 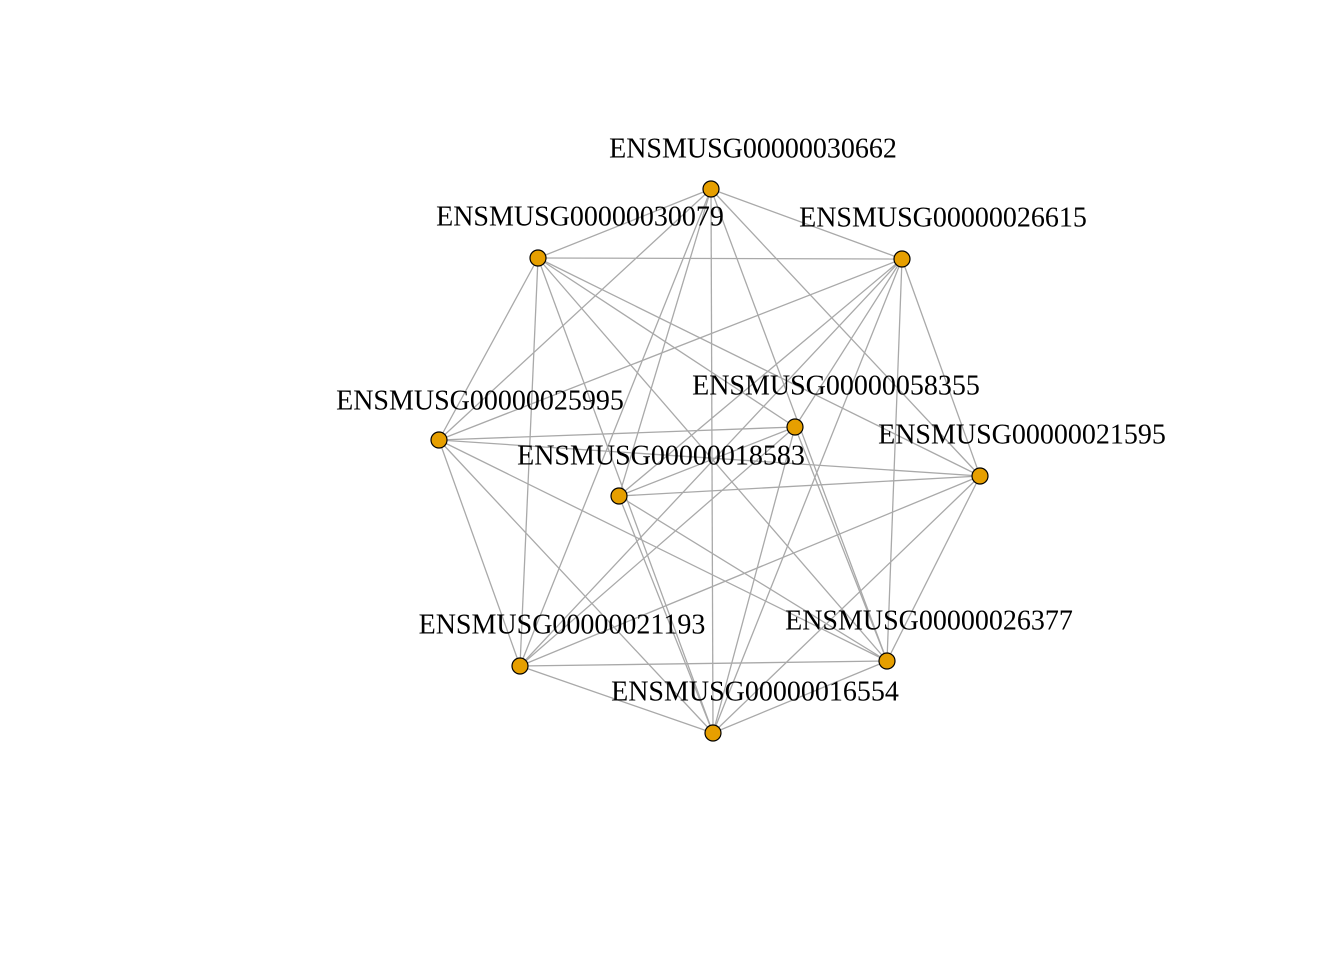 I want to click on edge-ENSMUSG00000030079-ENSMUSG00000021193, so click(x=529, y=462).